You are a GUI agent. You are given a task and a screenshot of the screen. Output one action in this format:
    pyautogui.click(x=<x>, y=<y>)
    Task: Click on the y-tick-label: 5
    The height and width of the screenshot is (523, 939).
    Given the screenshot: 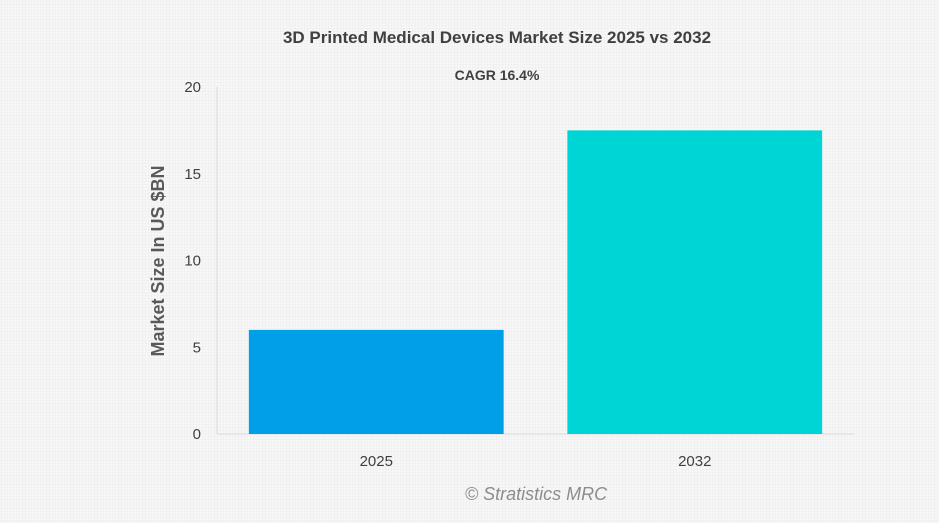 What is the action you would take?
    pyautogui.click(x=197, y=347)
    